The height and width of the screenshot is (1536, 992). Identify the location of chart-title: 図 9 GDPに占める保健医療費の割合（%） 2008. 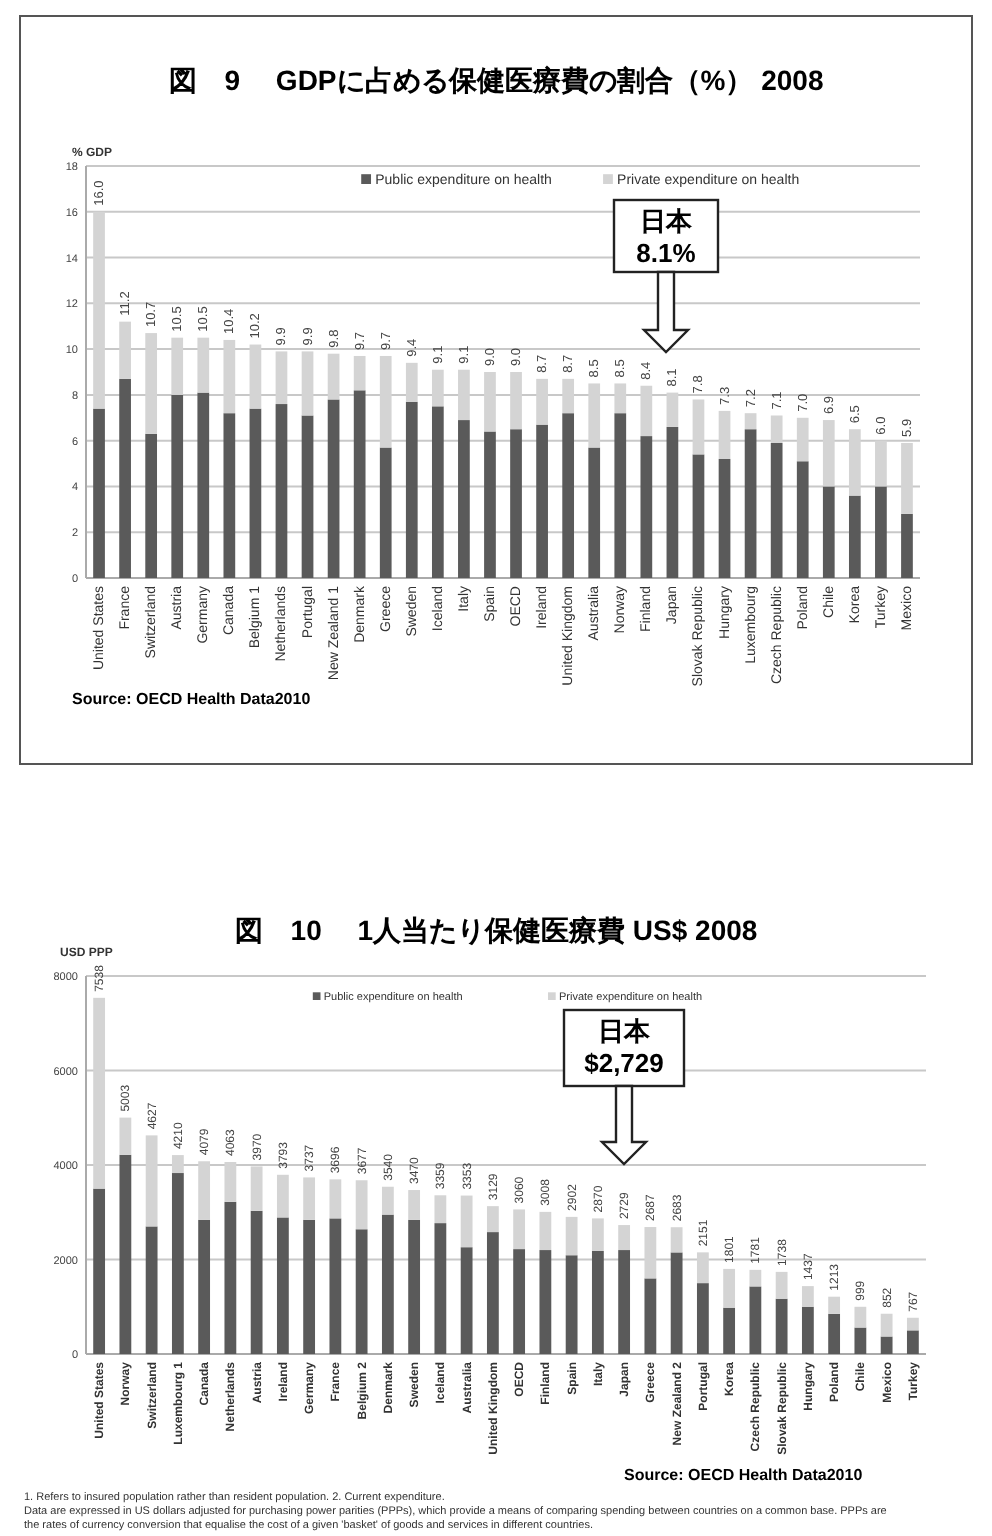
(496, 80).